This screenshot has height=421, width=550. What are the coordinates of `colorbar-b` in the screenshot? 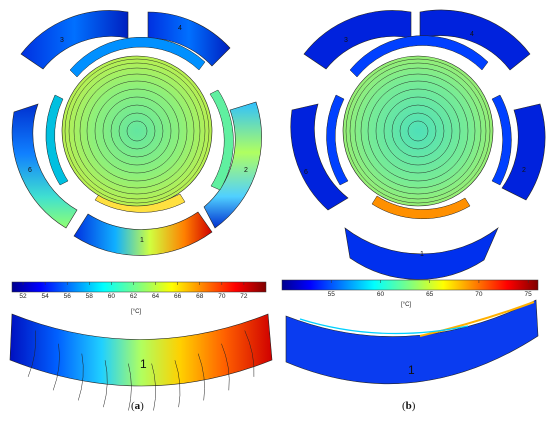 It's located at (410, 285).